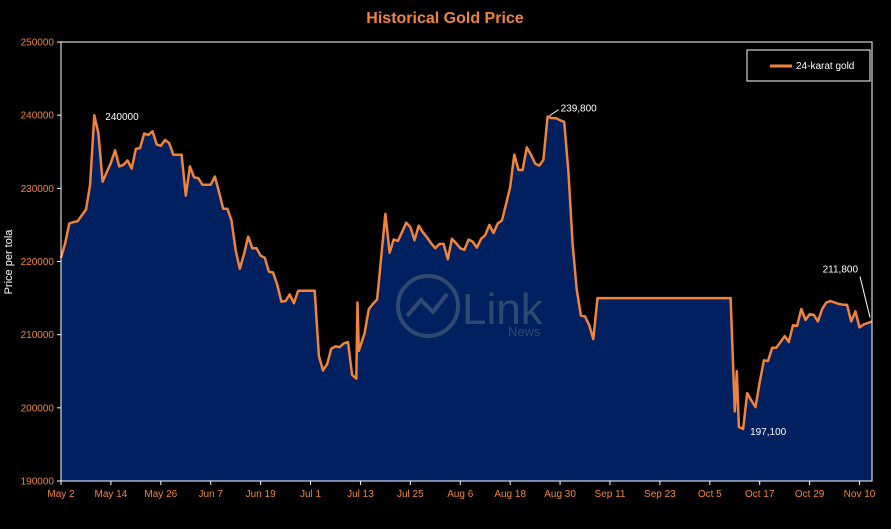  I want to click on y-tick-label: 240000, so click(38, 116).